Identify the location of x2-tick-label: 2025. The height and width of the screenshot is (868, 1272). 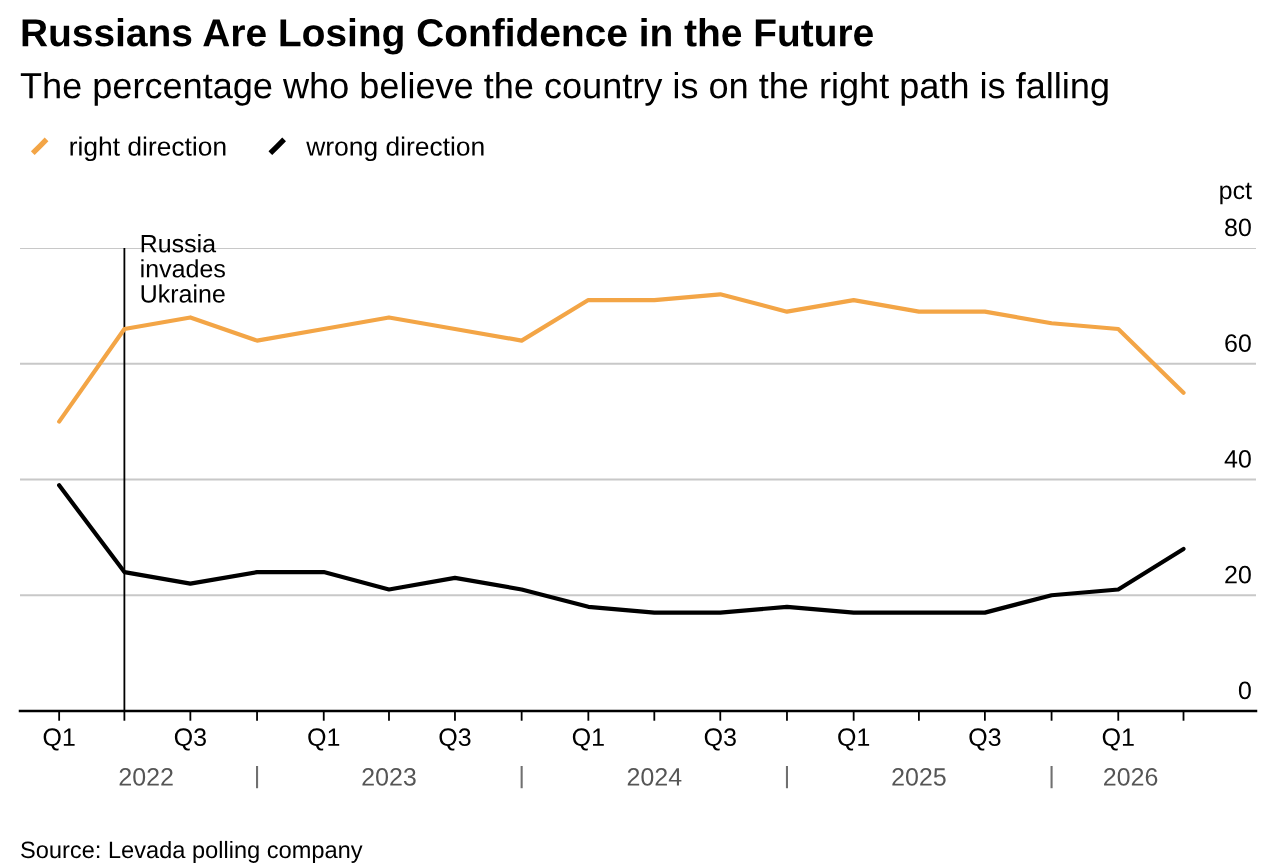
(919, 777).